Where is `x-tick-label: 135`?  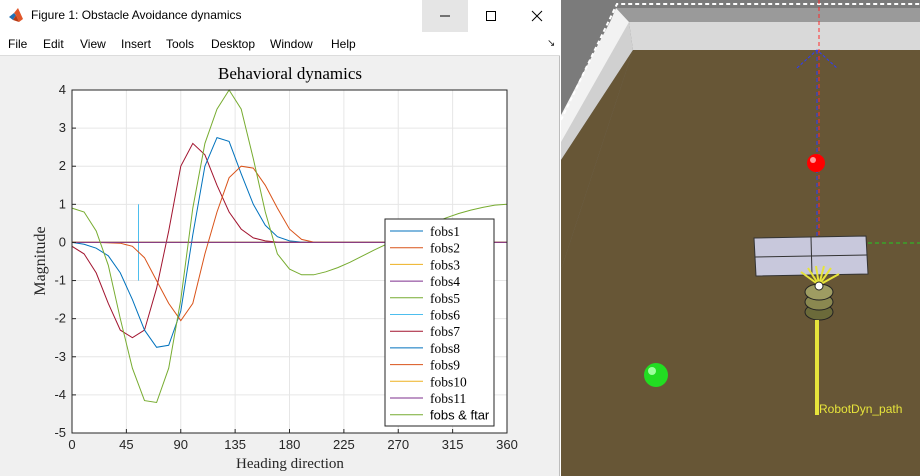
x-tick-label: 135 is located at coordinates (235, 444).